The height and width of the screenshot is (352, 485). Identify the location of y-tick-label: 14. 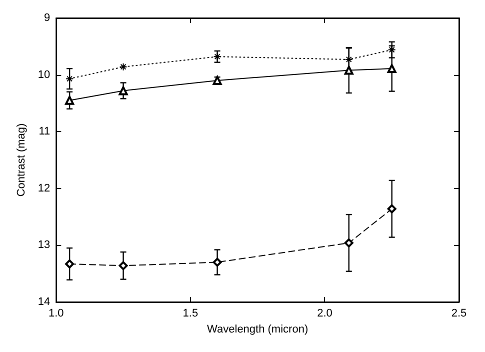
(44, 302).